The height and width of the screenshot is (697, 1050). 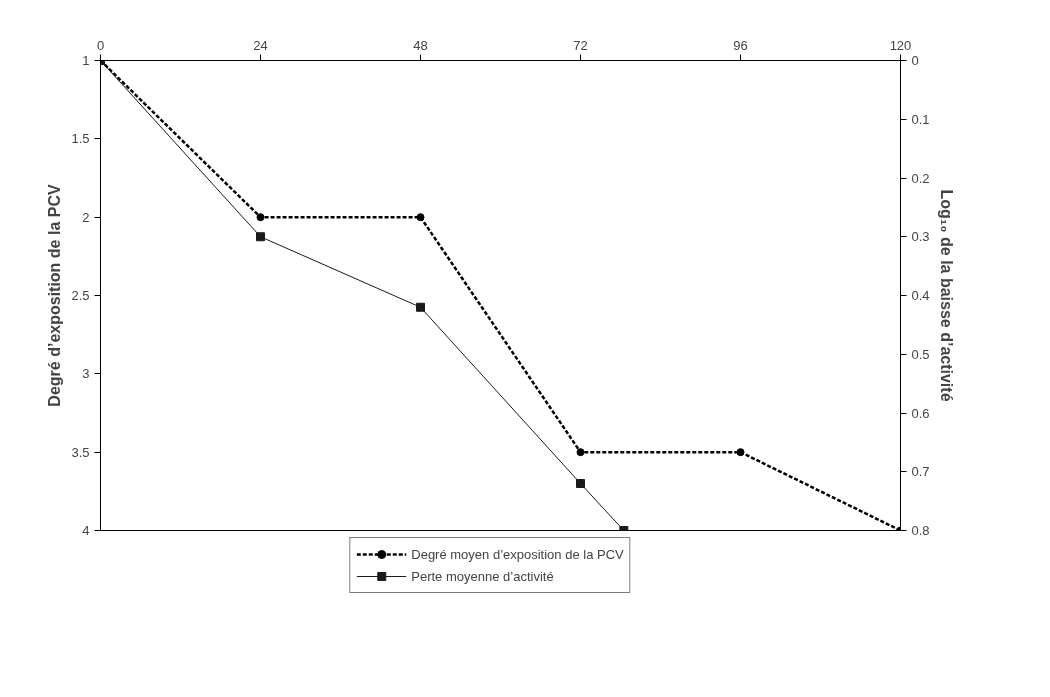 I want to click on legend-label: Perte moyenne d’activité, so click(x=482, y=576).